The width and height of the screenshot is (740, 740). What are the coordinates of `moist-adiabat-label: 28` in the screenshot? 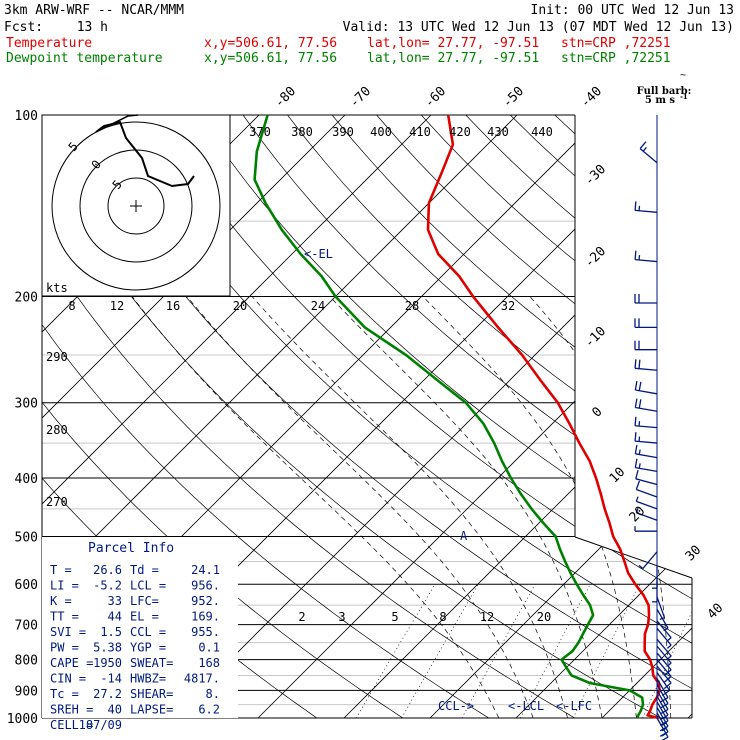 It's located at (412, 306).